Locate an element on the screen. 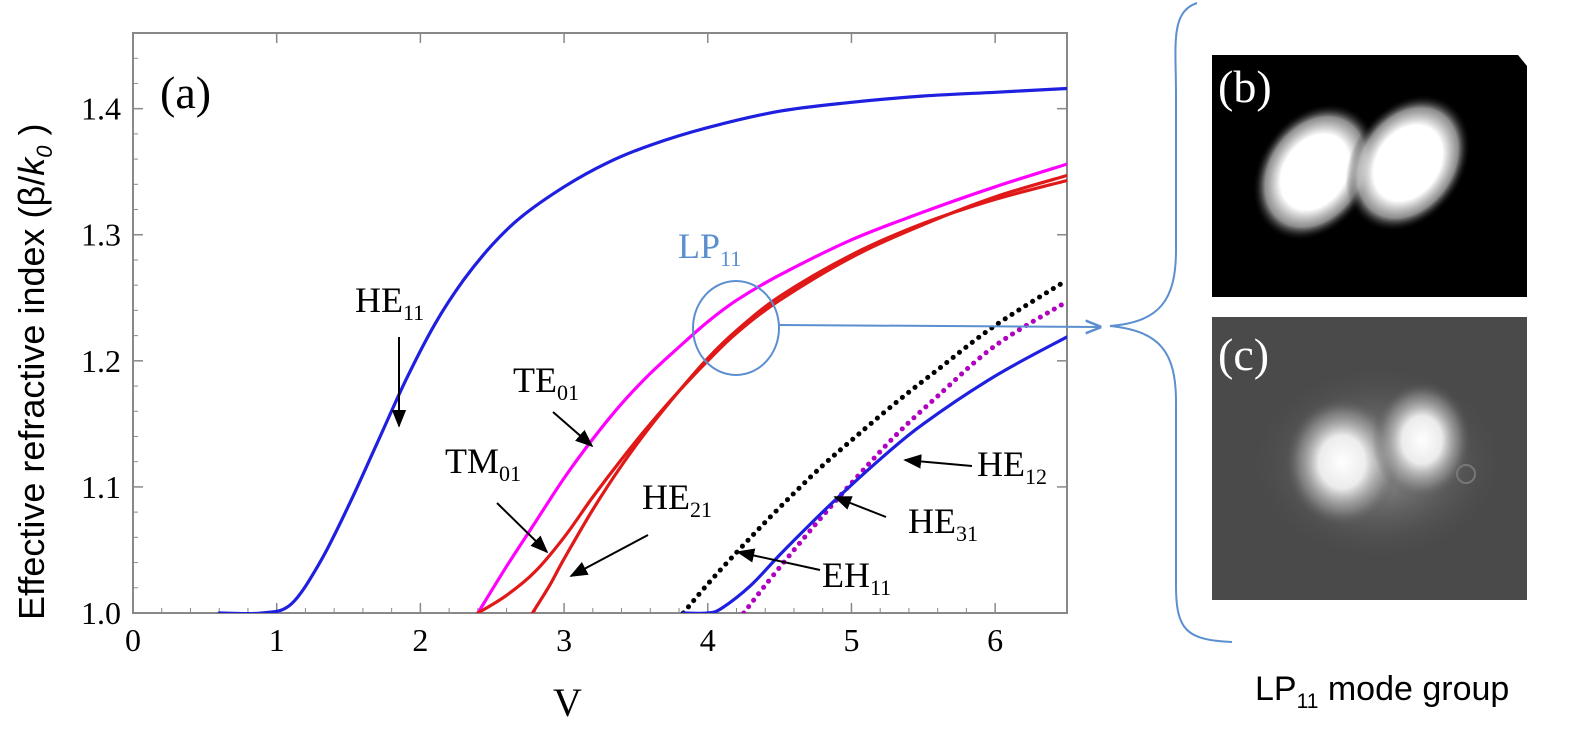  mode-b-lobe-right is located at coordinates (1408, 163).